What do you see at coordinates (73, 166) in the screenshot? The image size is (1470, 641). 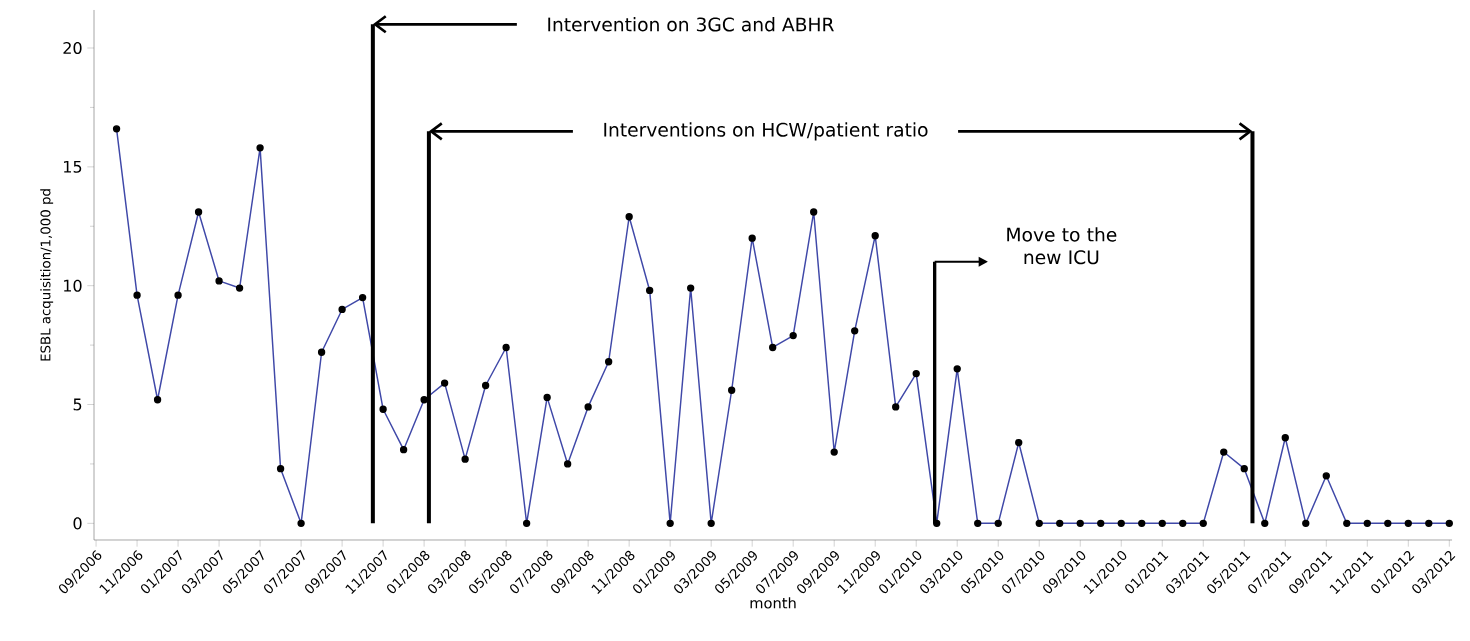 I see `y-tick-label: 15` at bounding box center [73, 166].